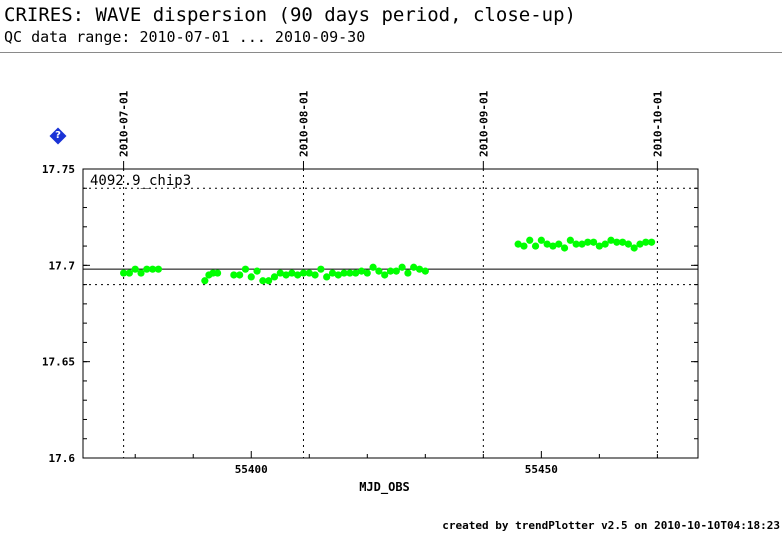  Describe the element at coordinates (388, 260) in the screenshot. I see `data-points` at that location.